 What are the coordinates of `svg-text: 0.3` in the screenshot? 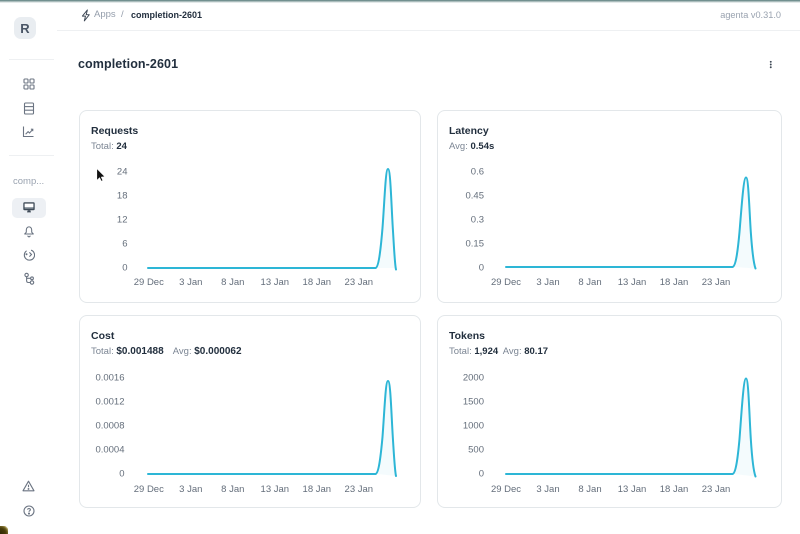 It's located at (477, 220).